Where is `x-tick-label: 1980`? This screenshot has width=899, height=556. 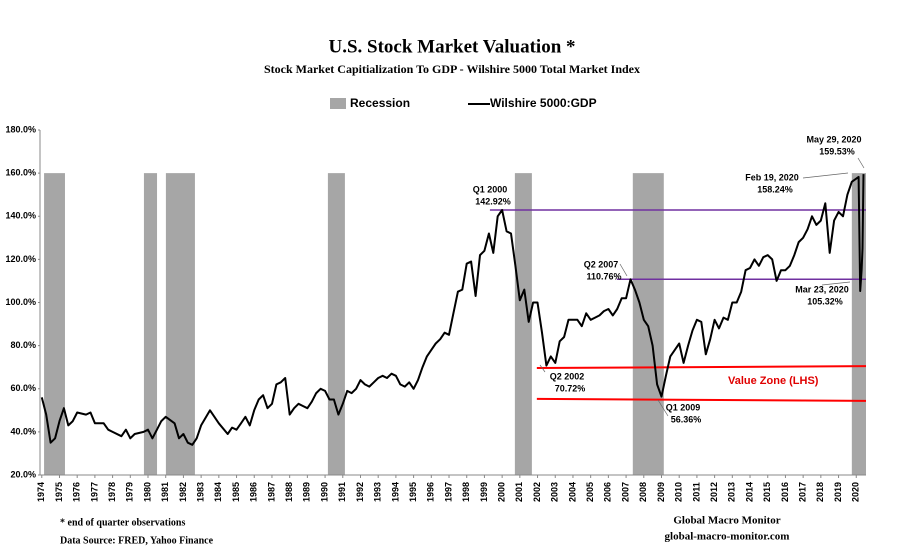
x-tick-label: 1980 is located at coordinates (147, 492).